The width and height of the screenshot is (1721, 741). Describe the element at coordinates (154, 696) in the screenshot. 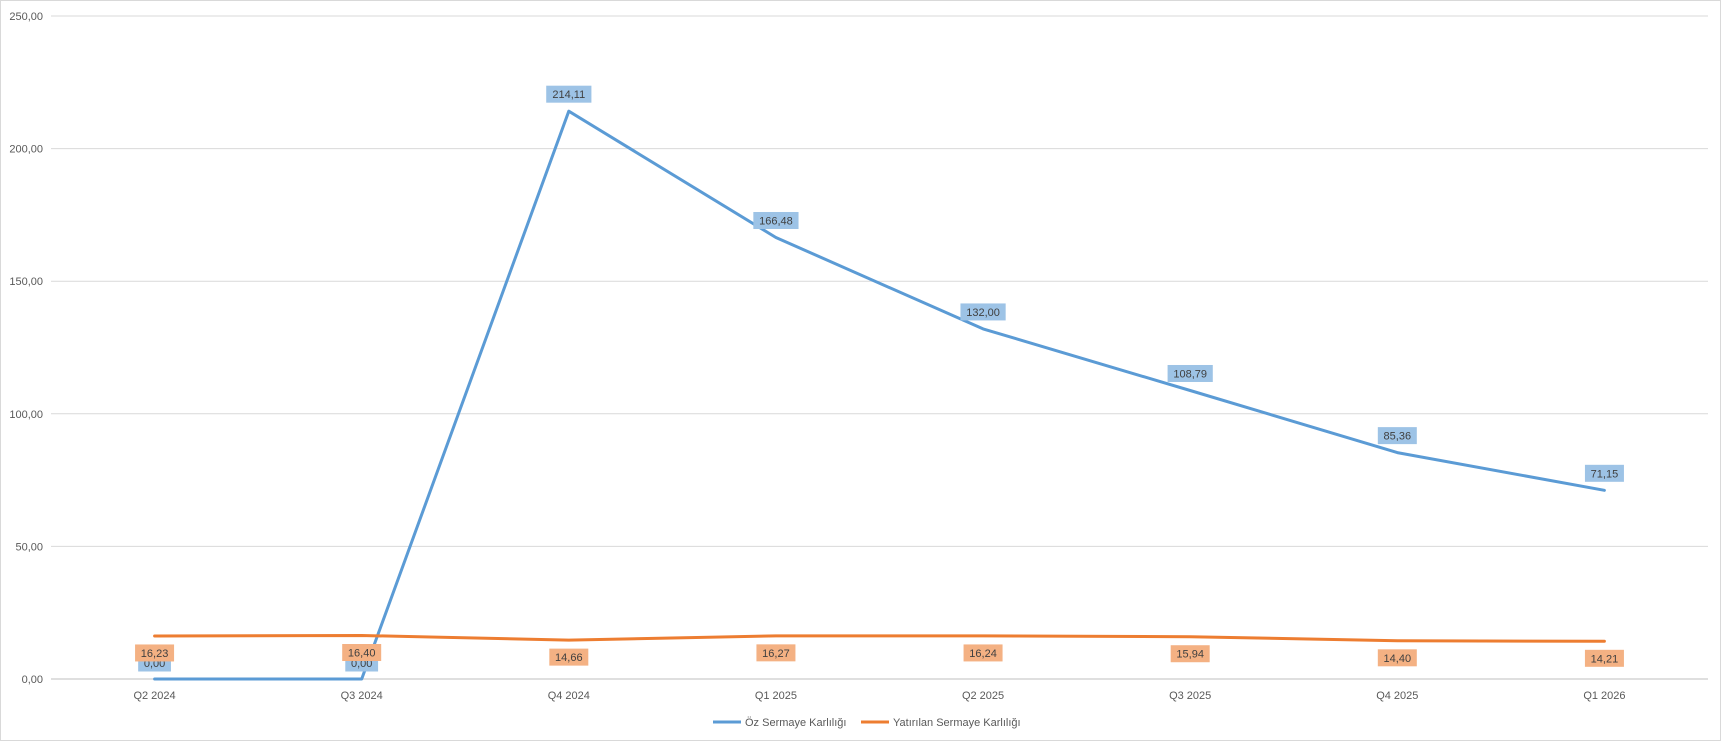

I see `x-tick-label: Q2 2024` at that location.